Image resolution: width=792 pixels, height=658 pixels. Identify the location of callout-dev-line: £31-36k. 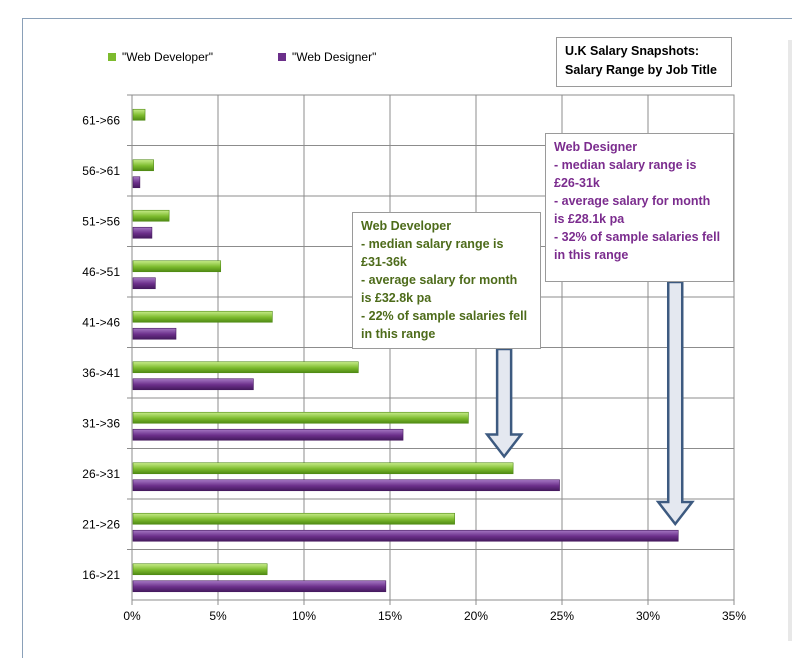
(384, 262).